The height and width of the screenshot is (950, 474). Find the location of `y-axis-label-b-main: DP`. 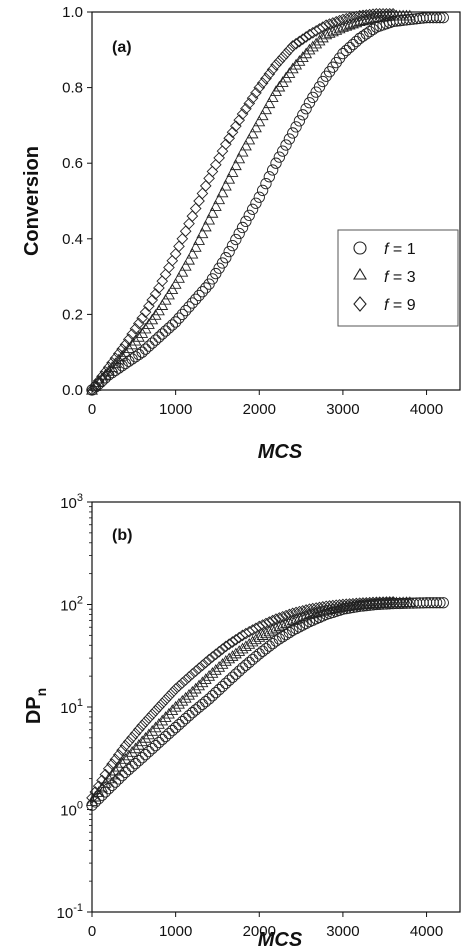

y-axis-label-b-main: DP is located at coordinates (34, 710).